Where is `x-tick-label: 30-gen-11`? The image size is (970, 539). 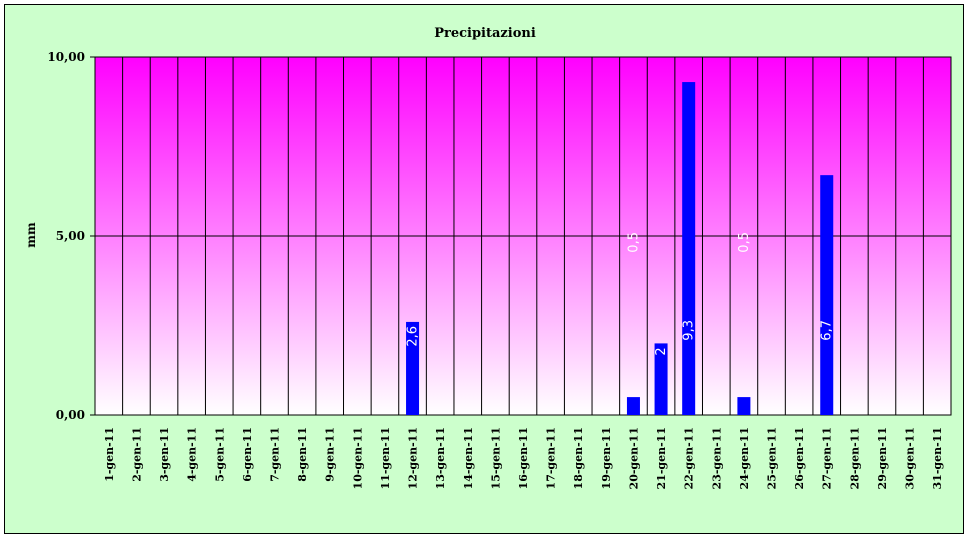
x-tick-label: 30-gen-11 is located at coordinates (910, 458).